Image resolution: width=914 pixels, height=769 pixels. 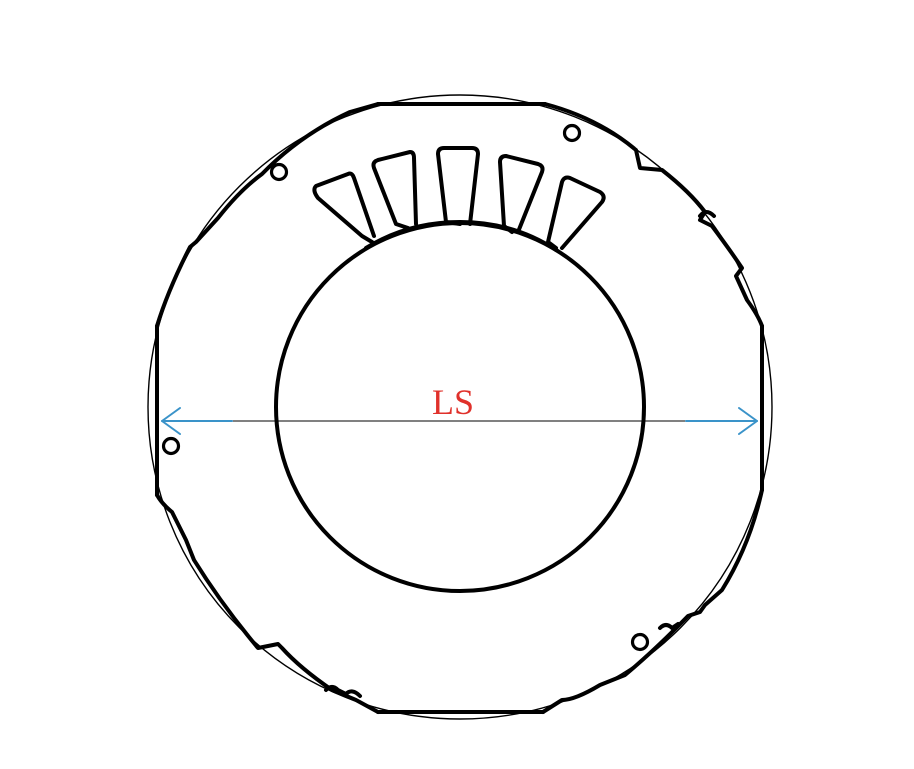 I want to click on diameter-dimension: LS, so click(x=459, y=408).